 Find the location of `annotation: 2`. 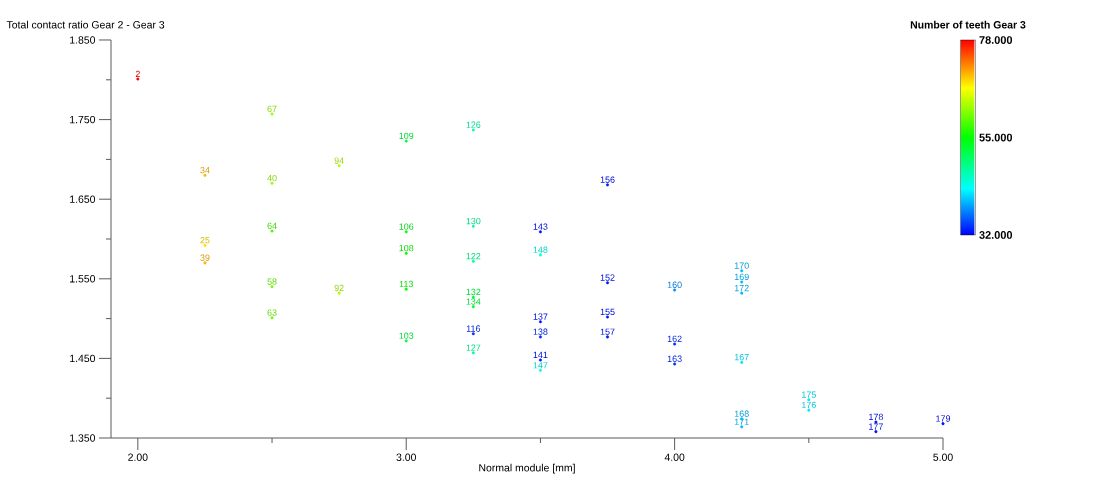

annotation: 2 is located at coordinates (137, 73).